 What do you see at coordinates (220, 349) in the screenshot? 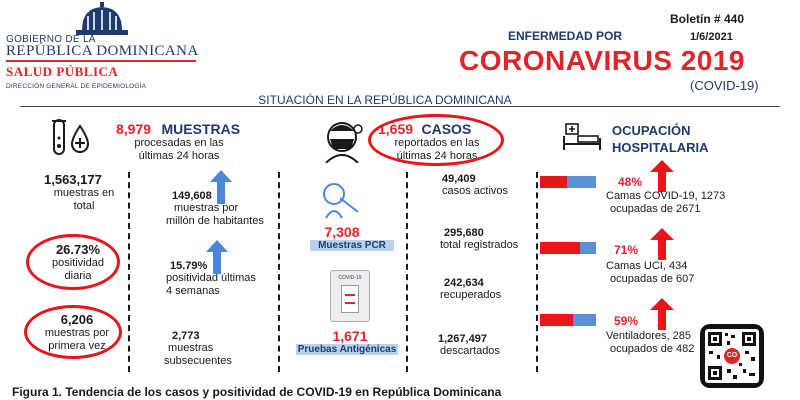
I see `subsequent-block: 2,773 muestras subsecuentes` at bounding box center [220, 349].